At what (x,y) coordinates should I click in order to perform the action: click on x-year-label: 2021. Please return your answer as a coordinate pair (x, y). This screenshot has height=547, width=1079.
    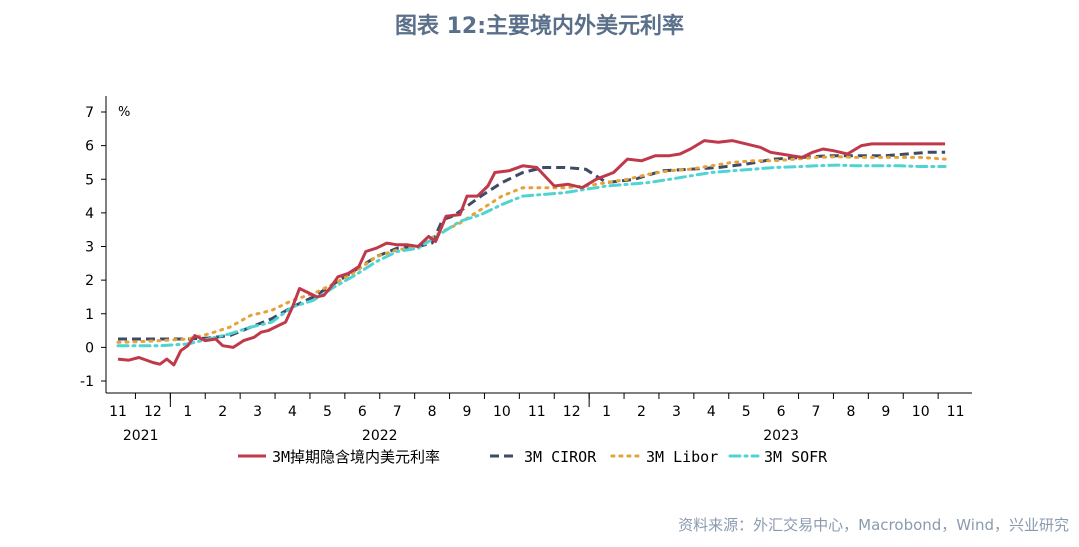
    Looking at the image, I should click on (141, 436).